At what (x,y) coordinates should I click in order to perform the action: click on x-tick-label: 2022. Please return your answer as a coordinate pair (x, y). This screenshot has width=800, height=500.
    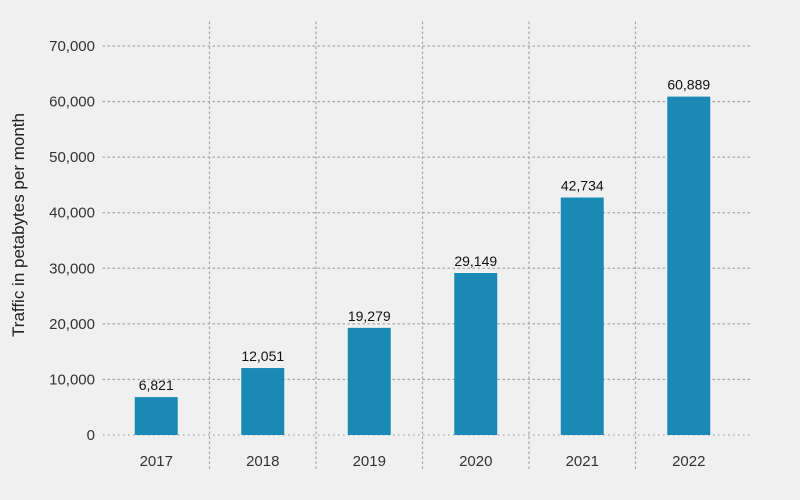
    Looking at the image, I should click on (688, 461).